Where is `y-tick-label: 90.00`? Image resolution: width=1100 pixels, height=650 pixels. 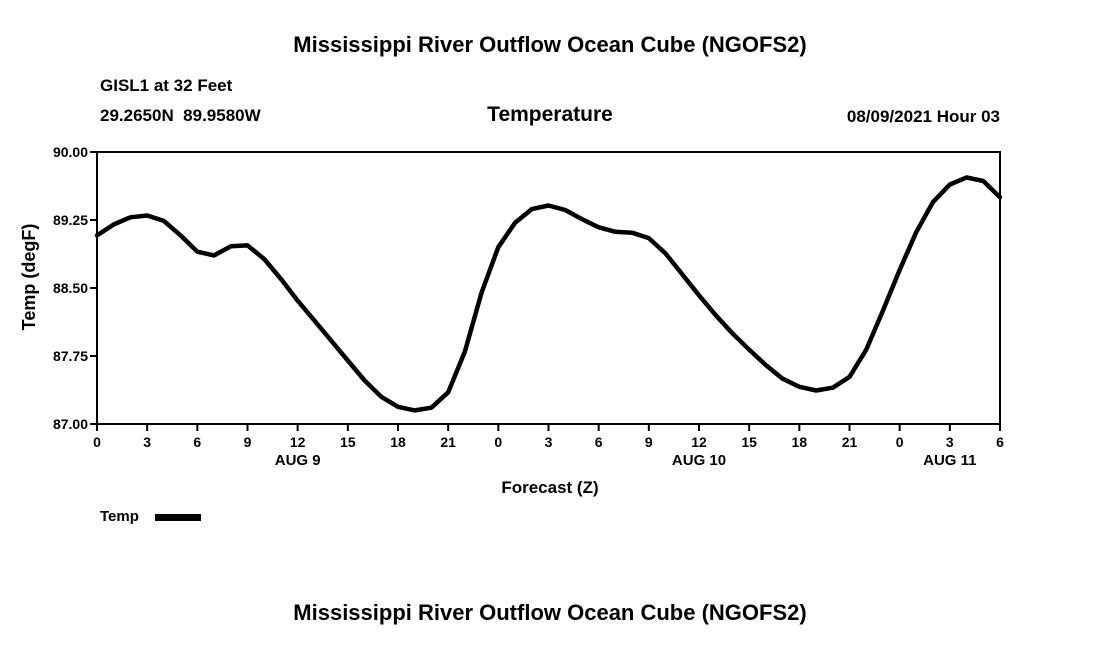 y-tick-label: 90.00 is located at coordinates (70, 152).